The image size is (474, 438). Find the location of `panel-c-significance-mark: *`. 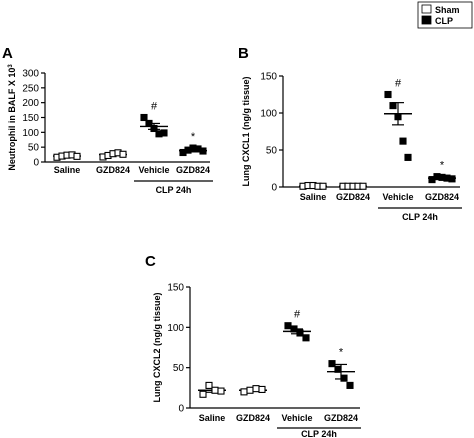

panel-c-significance-mark: * is located at coordinates (341, 353).